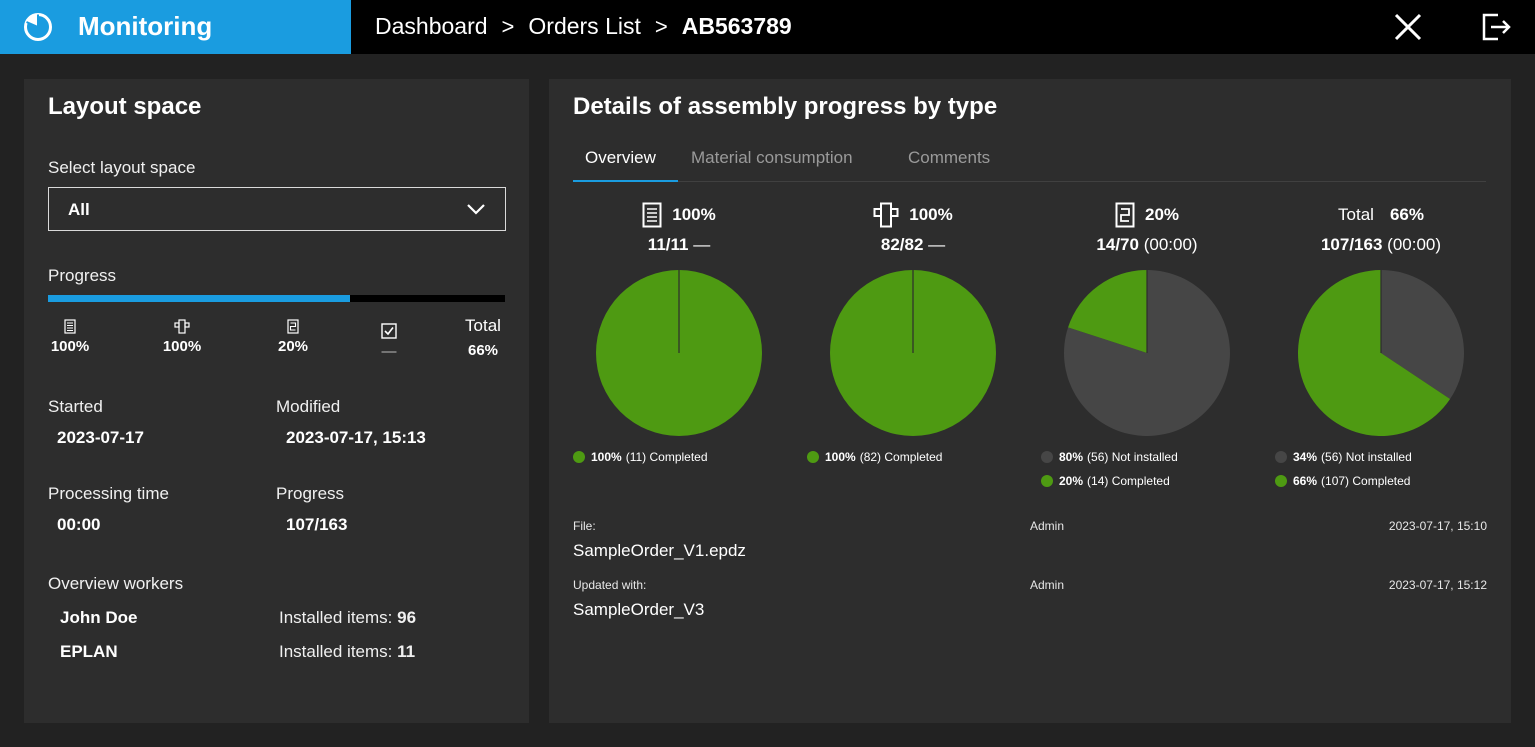  I want to click on legend-row: 80% (56) Not installed, so click(1109, 457).